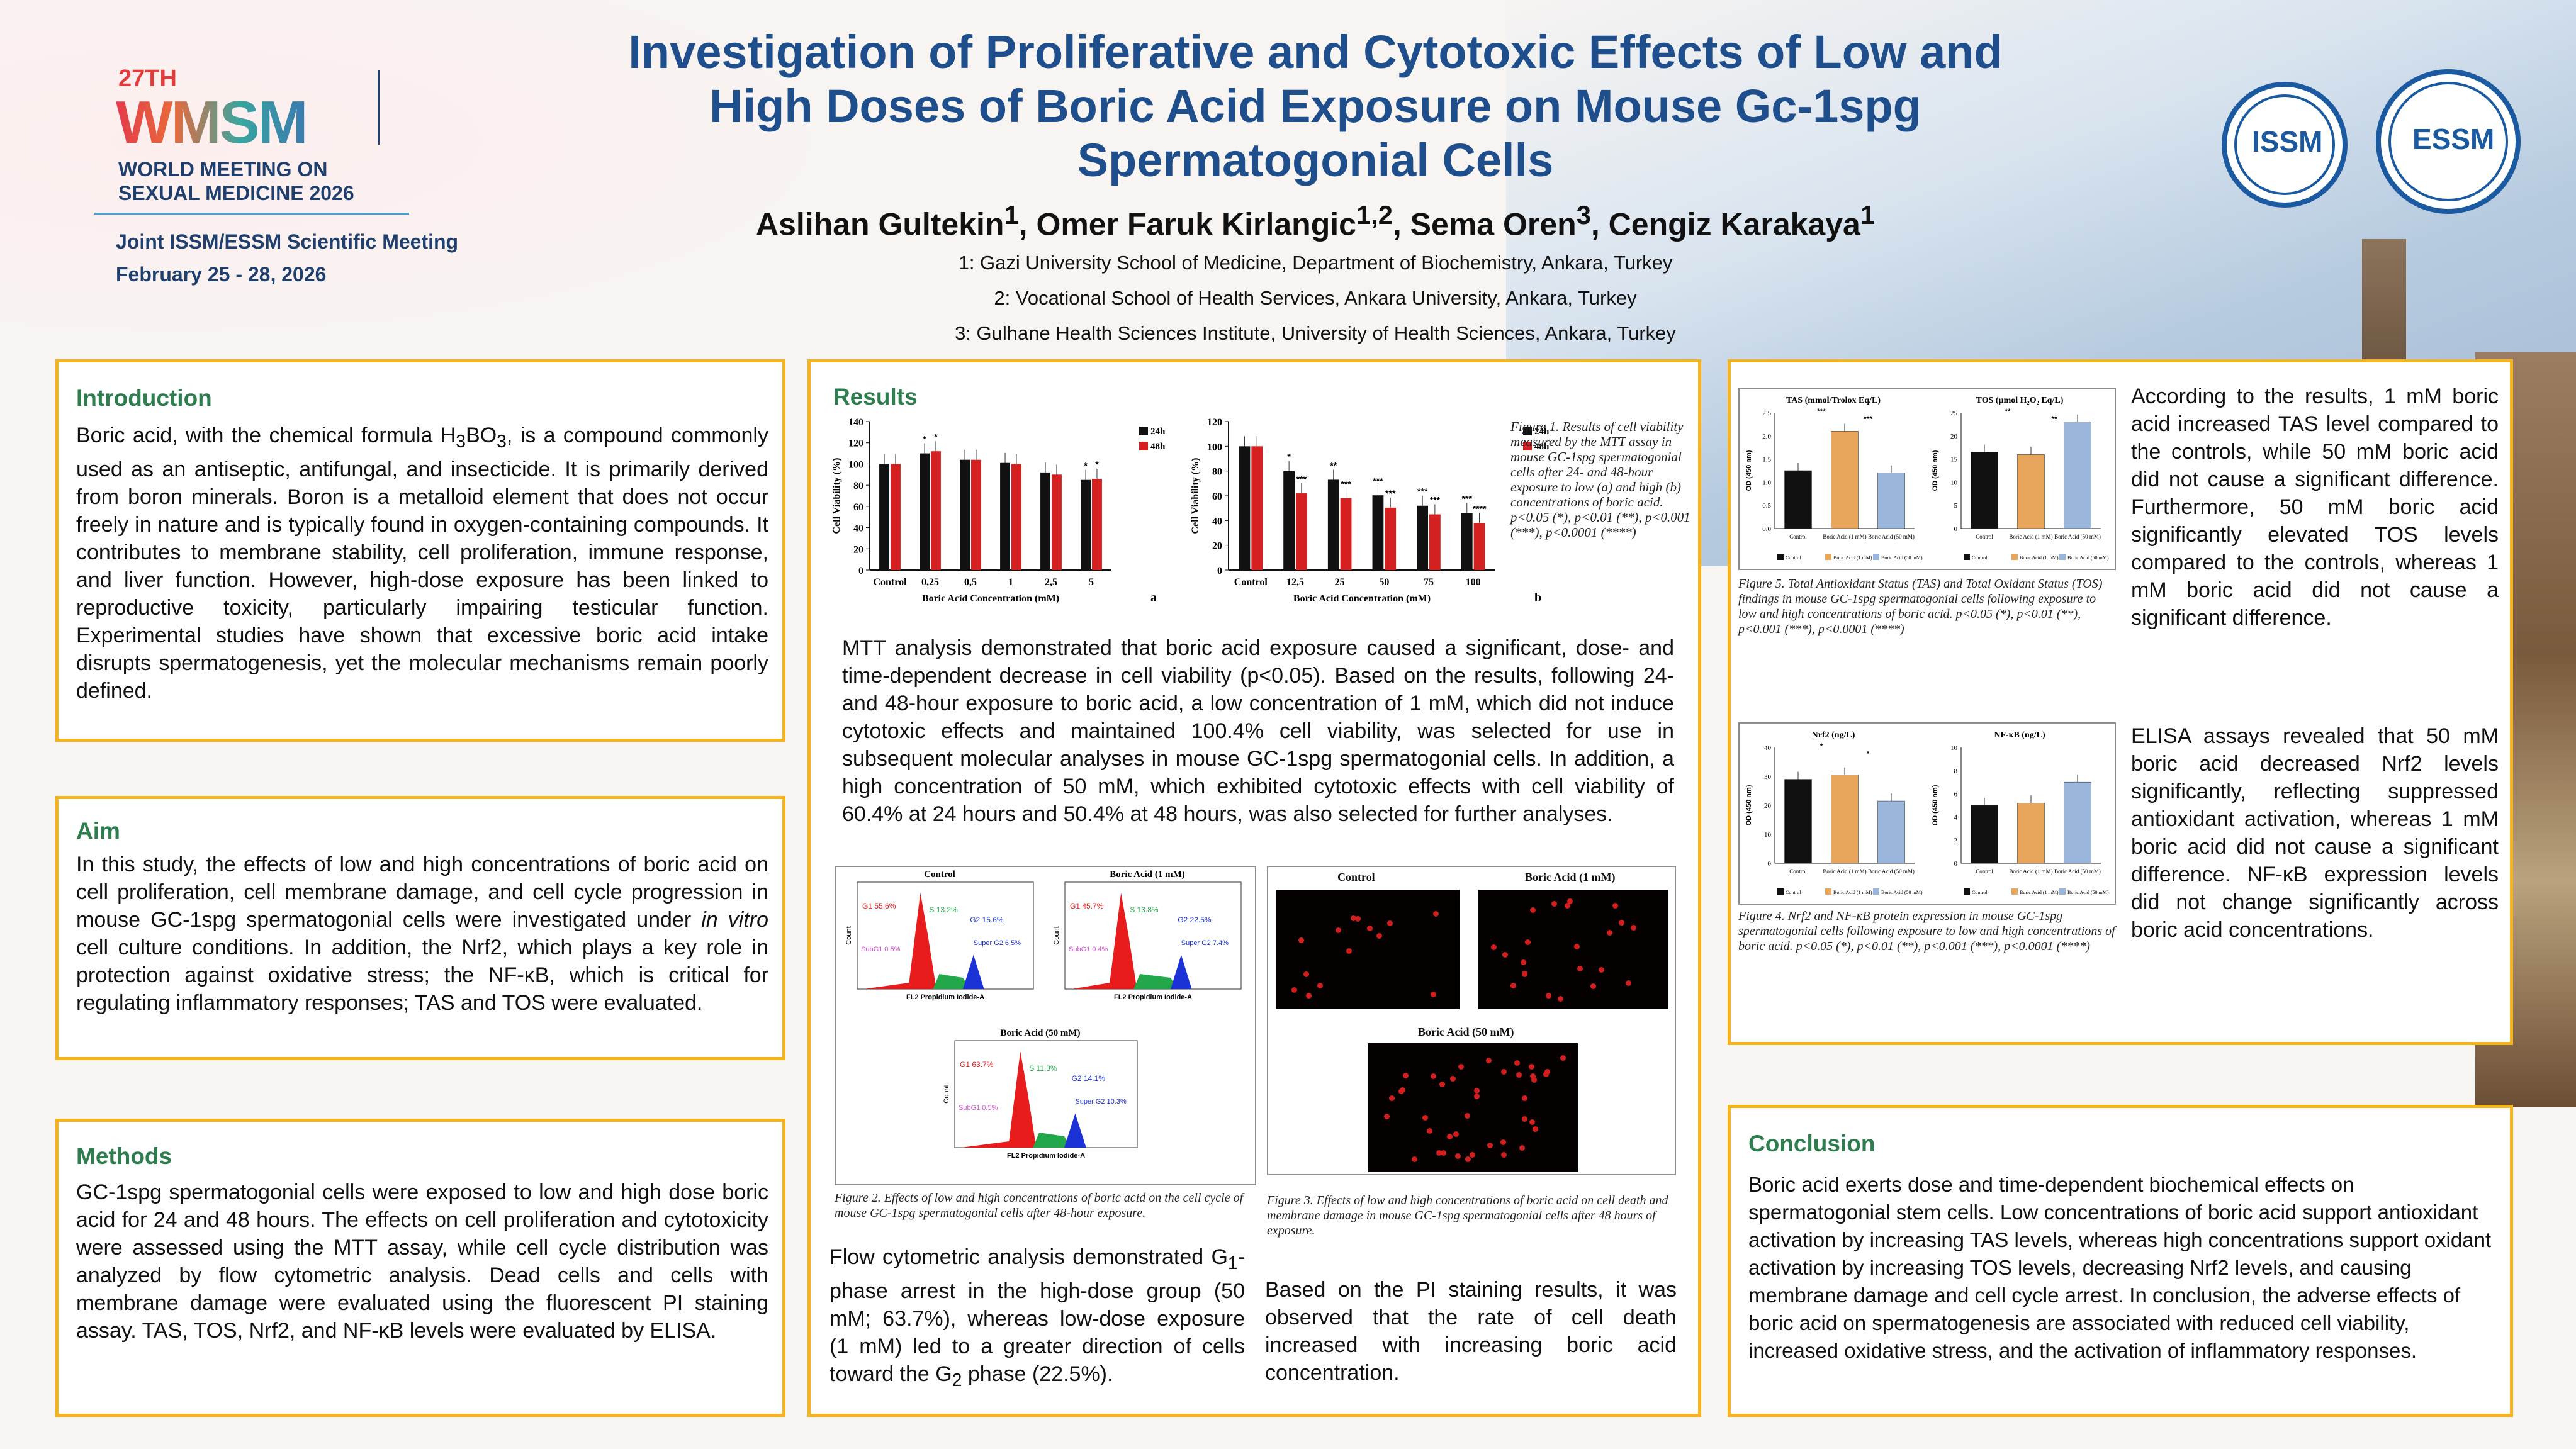  Describe the element at coordinates (1891, 871) in the screenshot. I see `x-tick-label: Boric Acid (50 mM)` at that location.